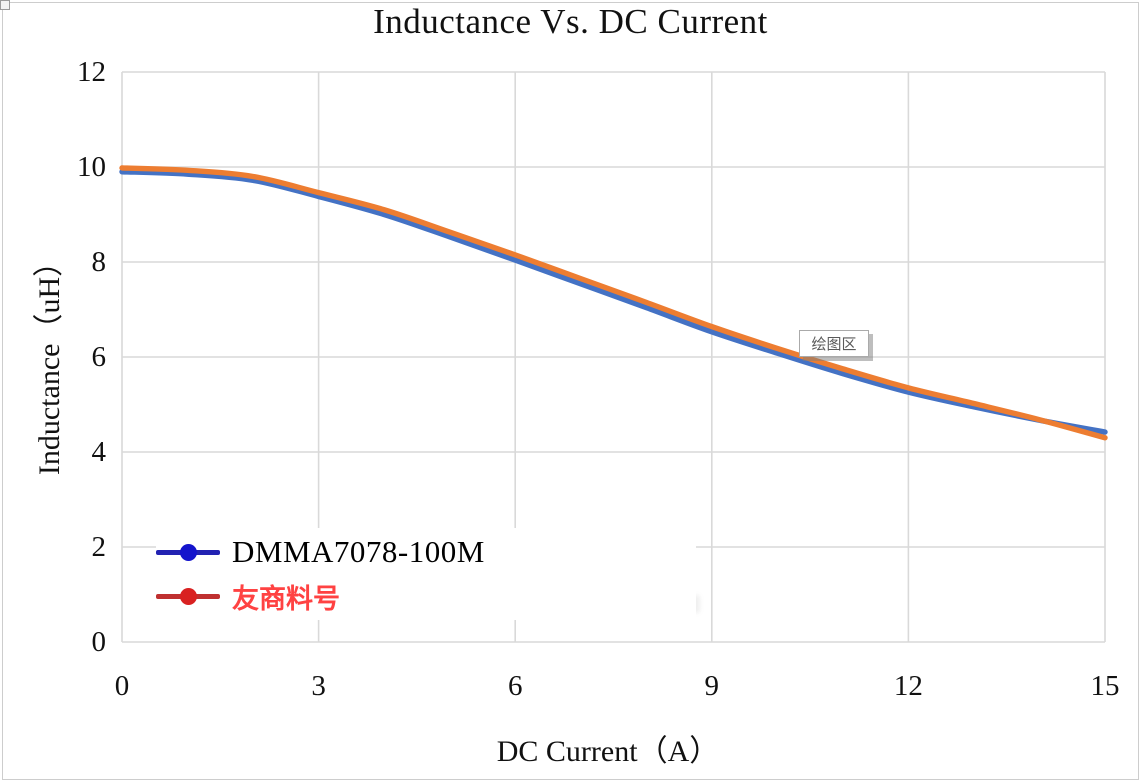  What do you see at coordinates (515, 686) in the screenshot?
I see `x-tick-label: 6` at bounding box center [515, 686].